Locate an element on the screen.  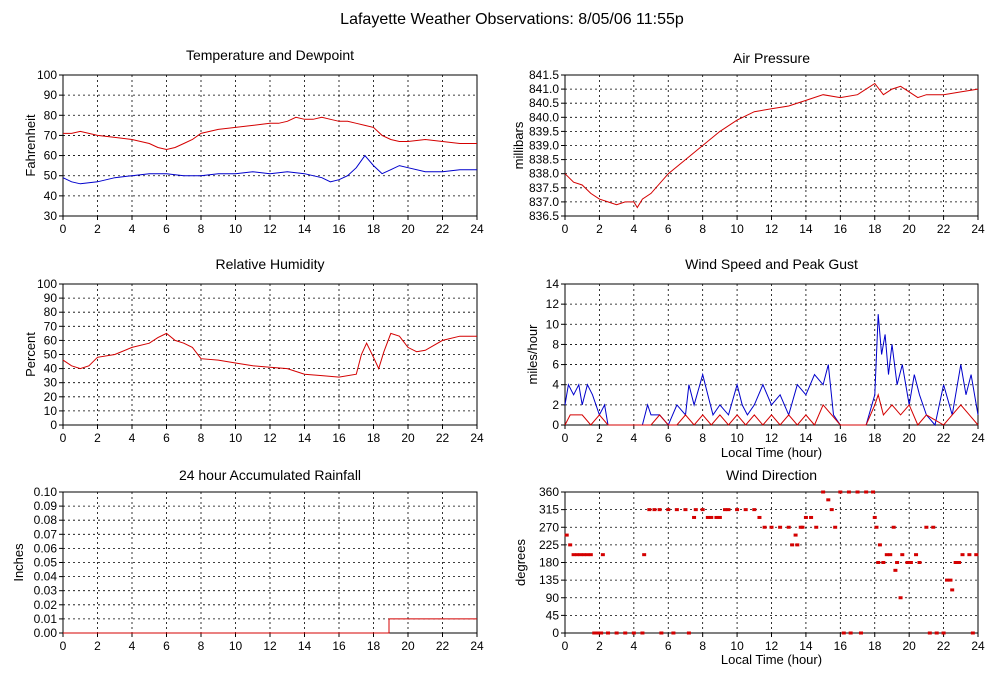
rain-xtick-label: 12 is located at coordinates (270, 646).